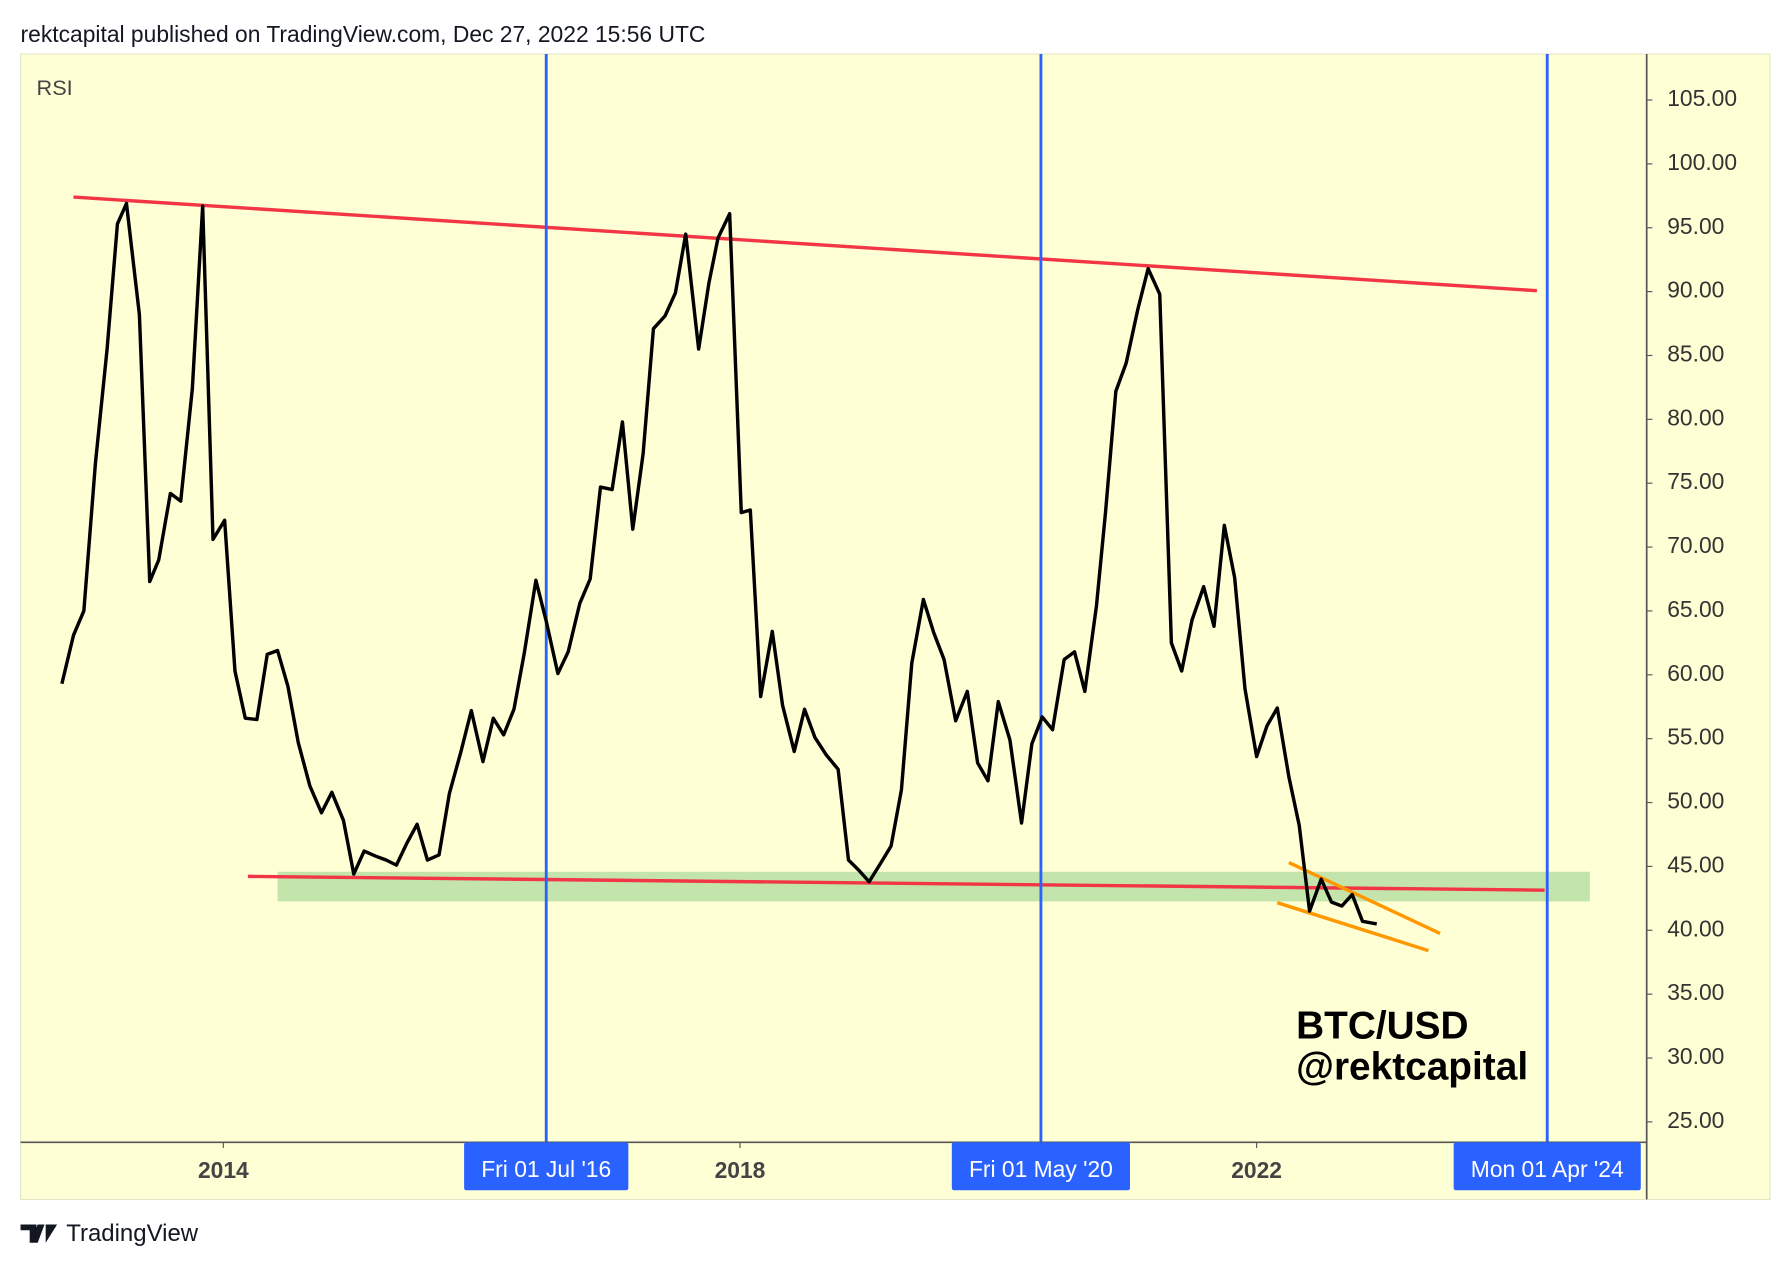 The height and width of the screenshot is (1266, 1786). Describe the element at coordinates (1695, 609) in the screenshot. I see `y-tick-label: 65.00` at that location.